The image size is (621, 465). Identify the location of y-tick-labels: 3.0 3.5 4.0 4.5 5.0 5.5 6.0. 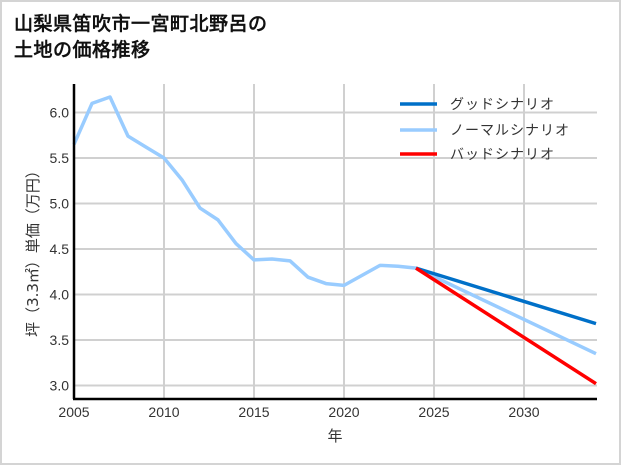
(60, 249).